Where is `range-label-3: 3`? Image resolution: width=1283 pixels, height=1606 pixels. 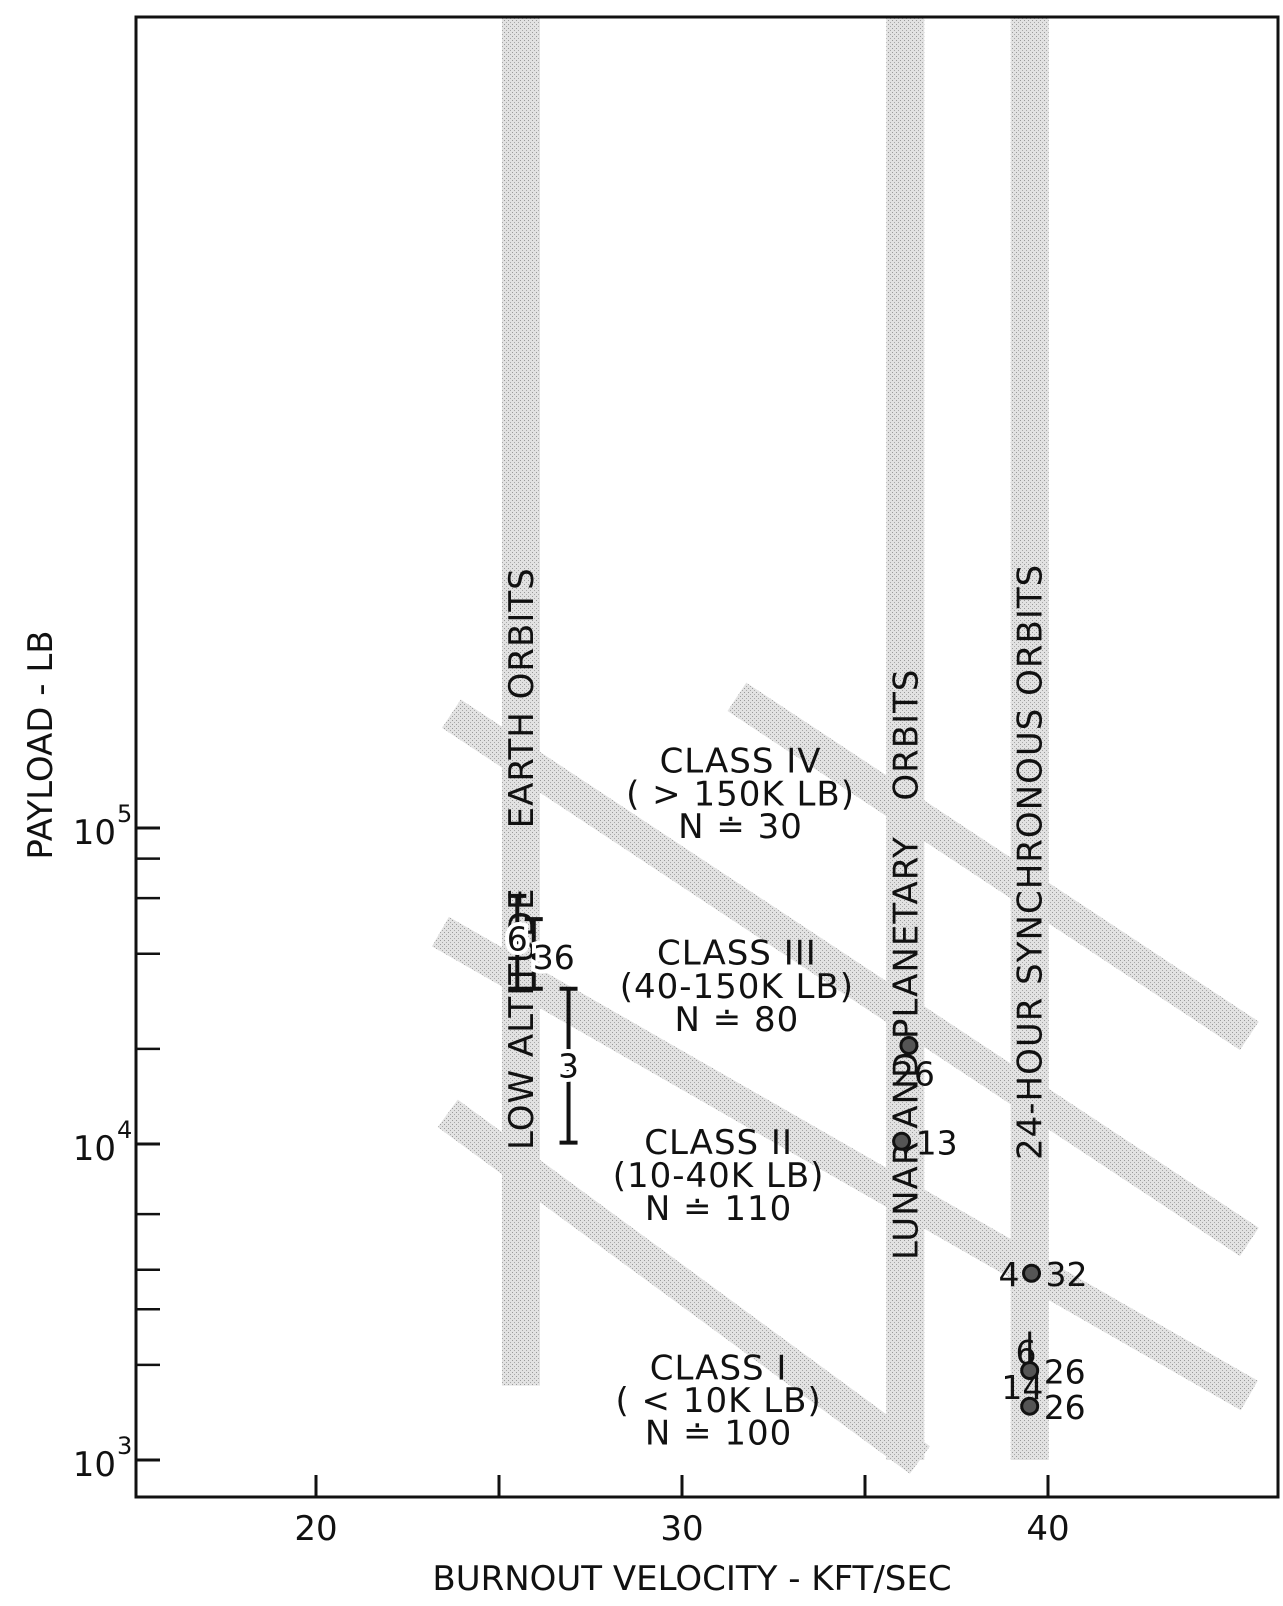
range-label-3: 3 is located at coordinates (568, 1066).